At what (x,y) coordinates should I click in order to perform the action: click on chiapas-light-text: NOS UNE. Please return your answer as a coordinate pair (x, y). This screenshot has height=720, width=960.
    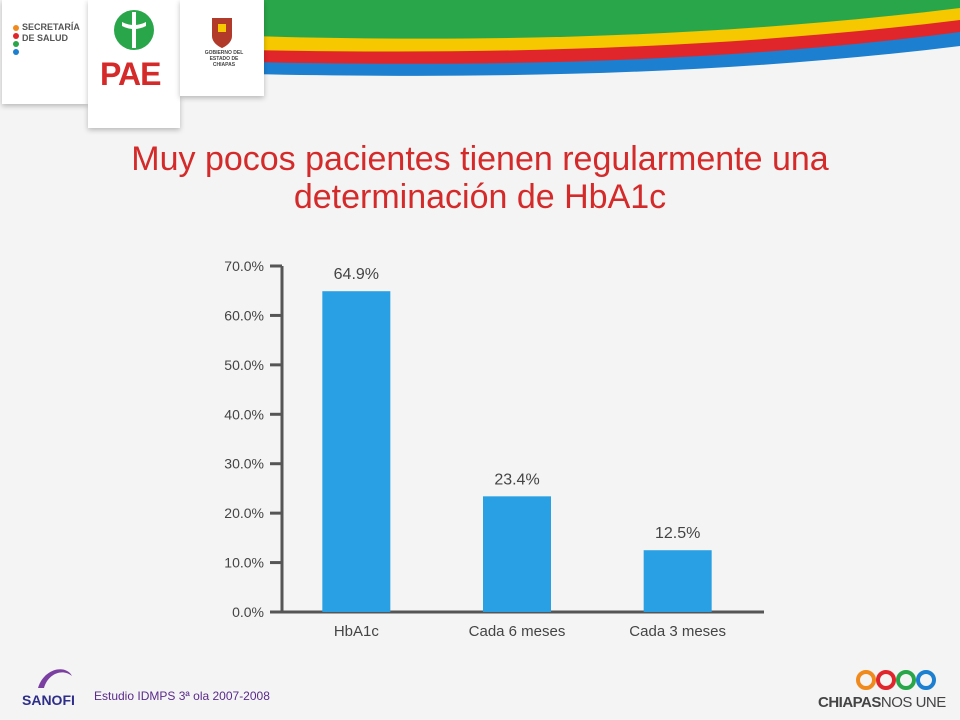
    Looking at the image, I should click on (913, 702).